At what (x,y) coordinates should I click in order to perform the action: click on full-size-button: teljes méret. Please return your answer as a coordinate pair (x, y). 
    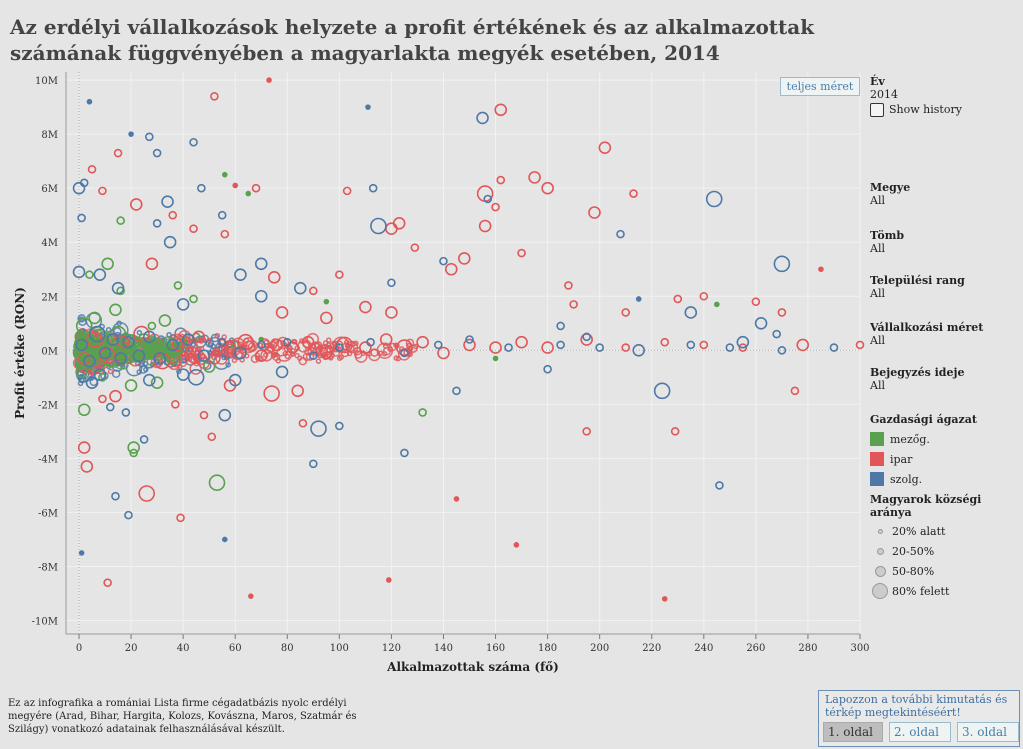
    Looking at the image, I should click on (820, 86).